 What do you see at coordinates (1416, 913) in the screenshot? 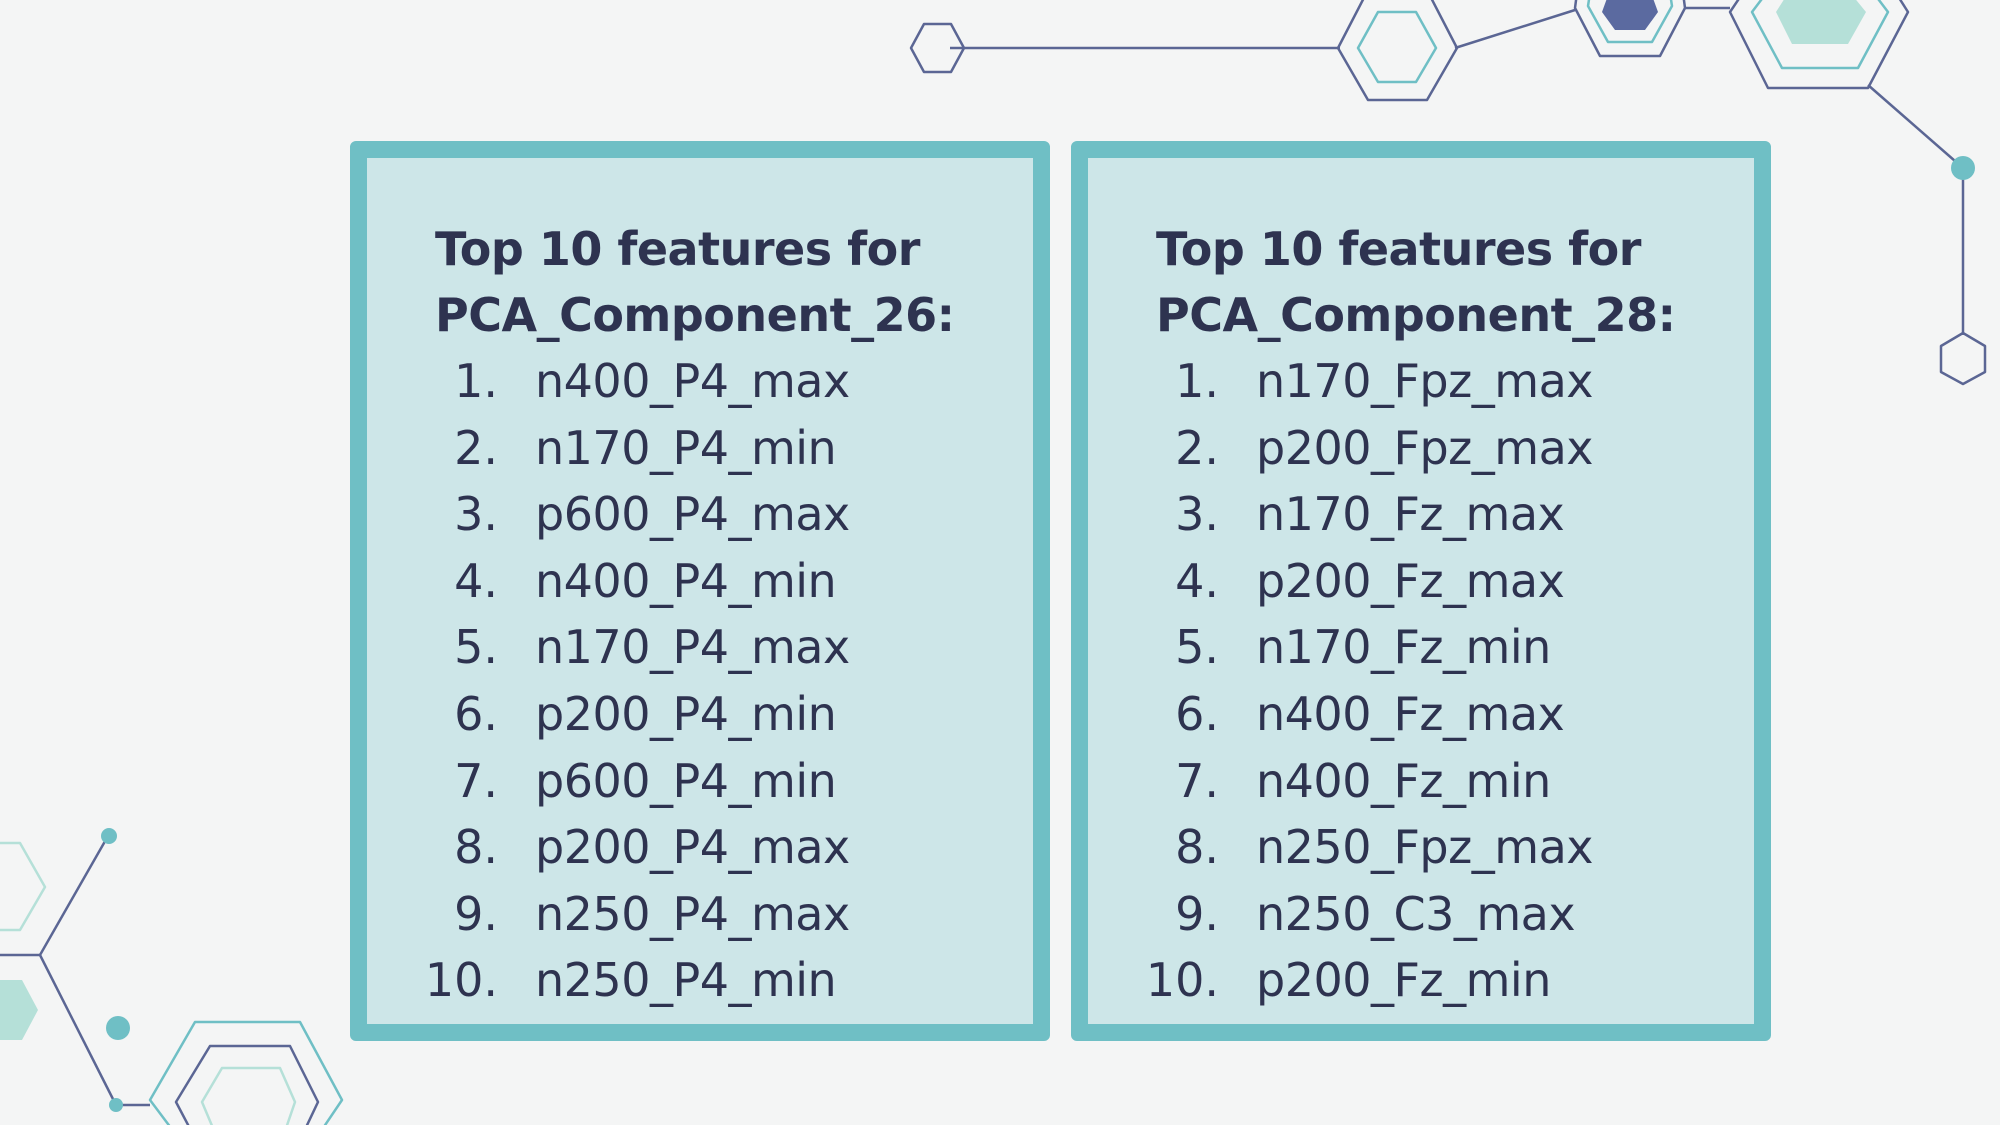
I see `list-item-text: n250_C3_max` at bounding box center [1416, 913].